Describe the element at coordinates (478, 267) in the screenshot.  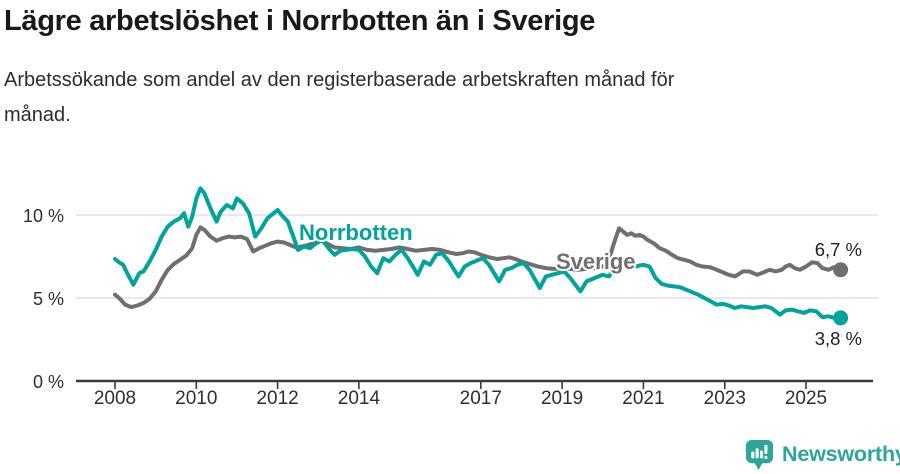
I see `series-line-sverige` at that location.